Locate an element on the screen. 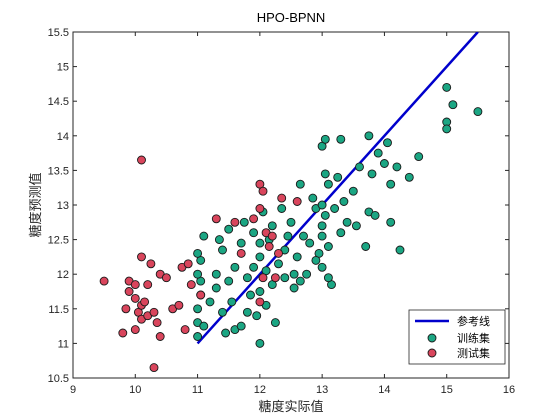 The height and width of the screenshot is (420, 560). y-tick-label: 12.5 is located at coordinates (58, 241).